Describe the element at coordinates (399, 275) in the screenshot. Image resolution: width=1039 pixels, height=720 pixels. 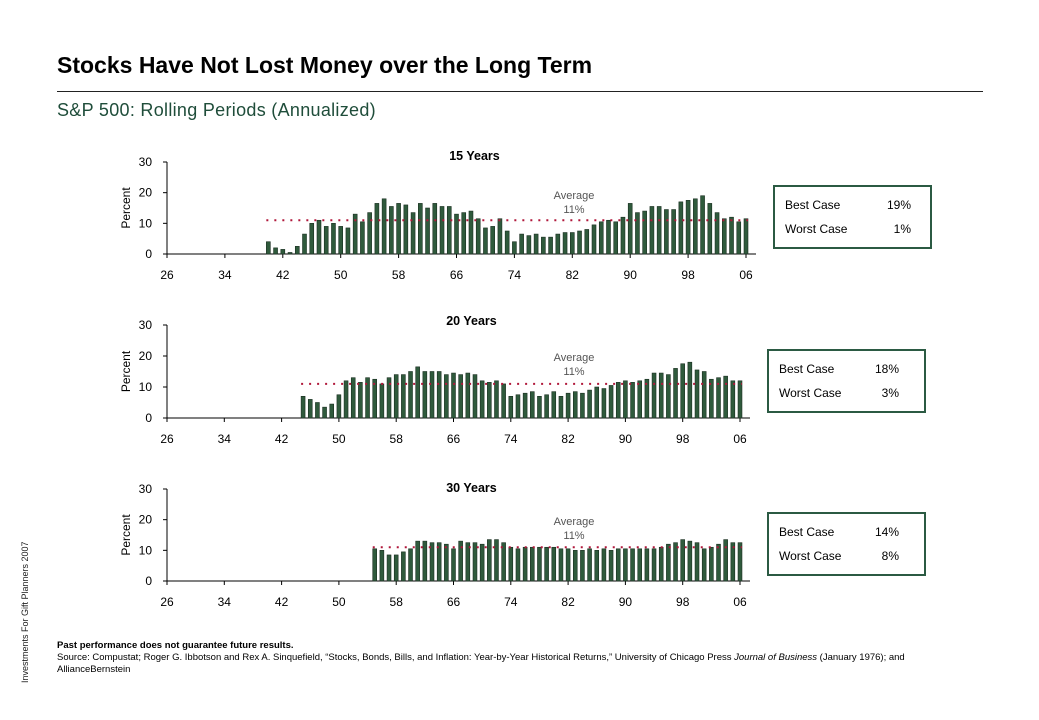
I see `x-tick-label: 58` at that location.